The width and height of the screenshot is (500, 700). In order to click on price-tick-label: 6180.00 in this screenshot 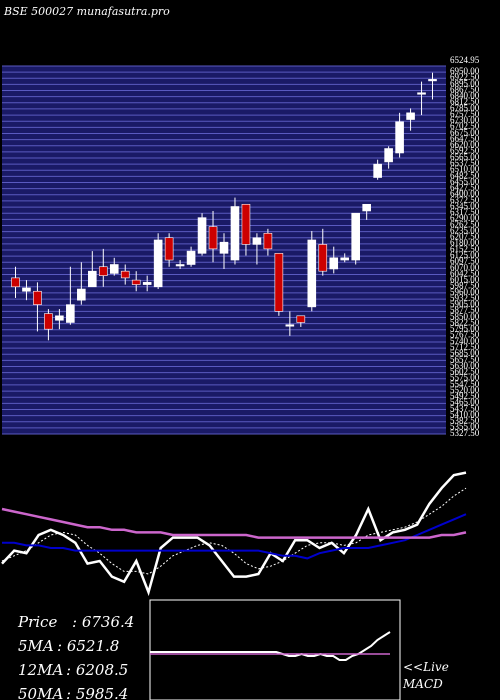, I will do `click(465, 243)`.